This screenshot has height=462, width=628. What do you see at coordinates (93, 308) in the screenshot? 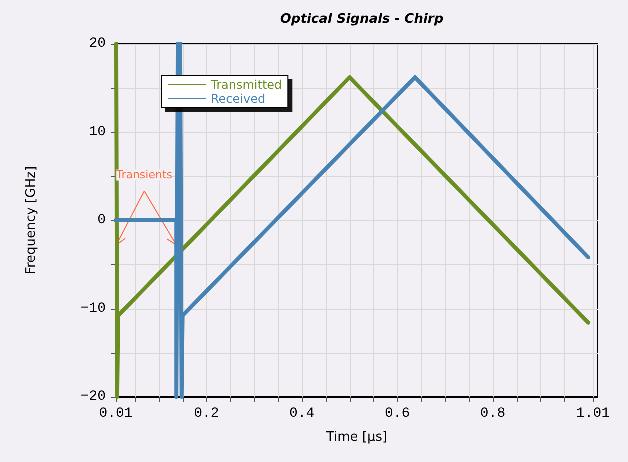
I see `y-tick-label: −10` at bounding box center [93, 308].